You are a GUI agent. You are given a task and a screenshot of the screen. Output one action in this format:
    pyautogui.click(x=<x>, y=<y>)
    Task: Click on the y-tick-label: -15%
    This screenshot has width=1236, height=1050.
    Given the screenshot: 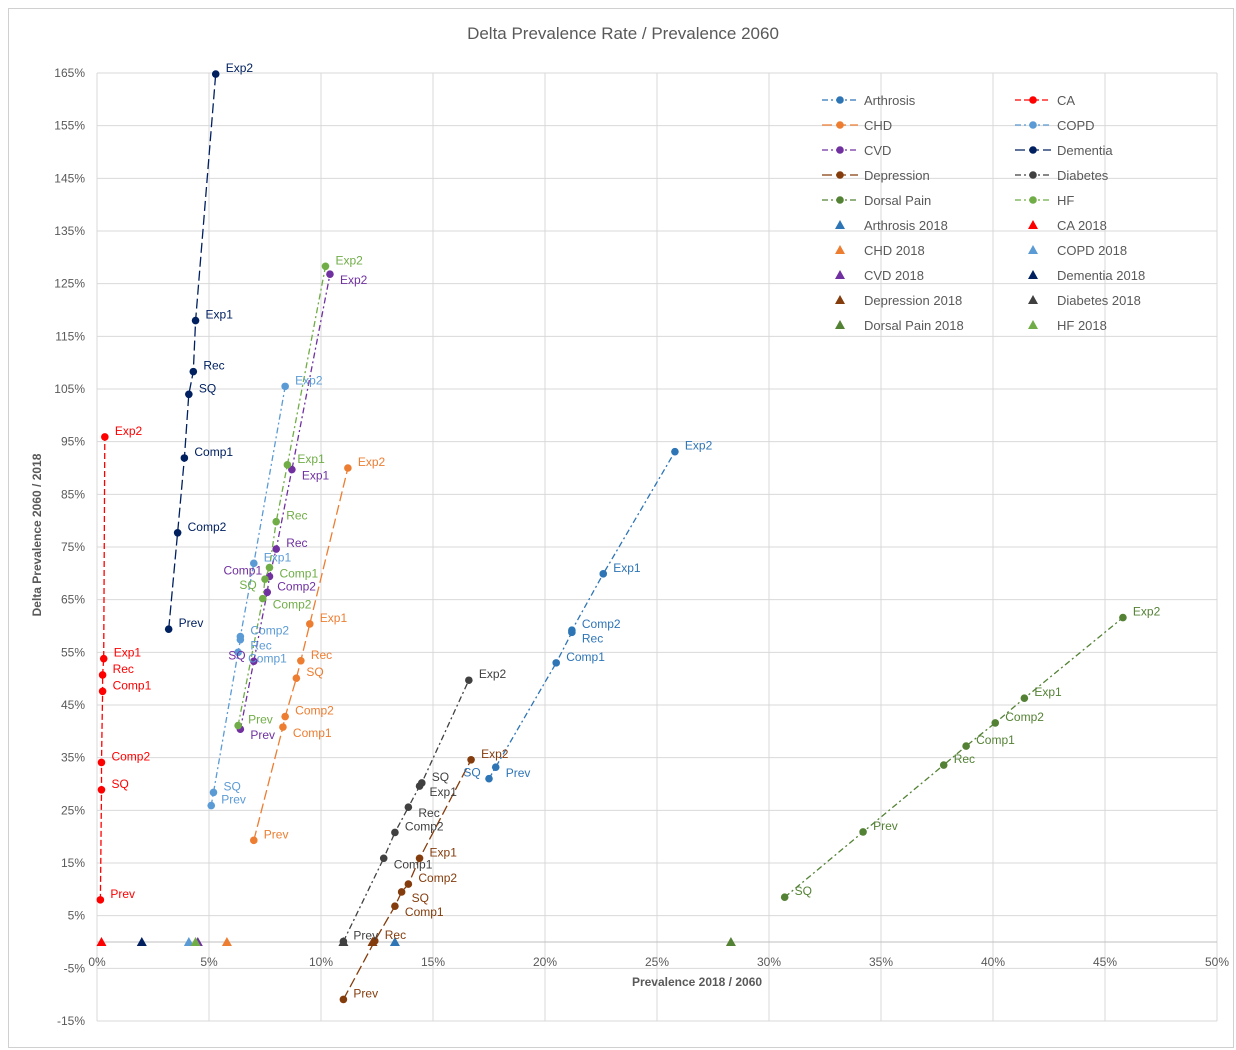 What is the action you would take?
    pyautogui.click(x=71, y=1021)
    